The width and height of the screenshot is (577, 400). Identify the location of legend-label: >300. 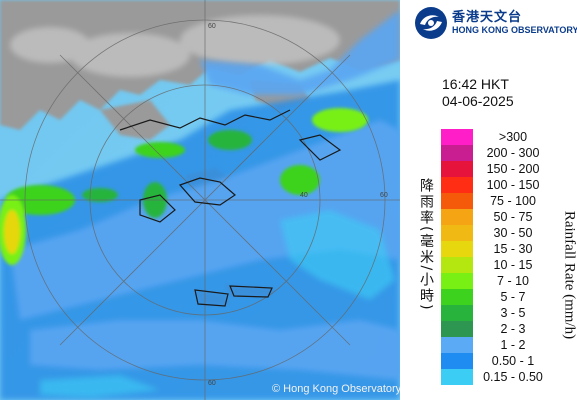
(513, 137).